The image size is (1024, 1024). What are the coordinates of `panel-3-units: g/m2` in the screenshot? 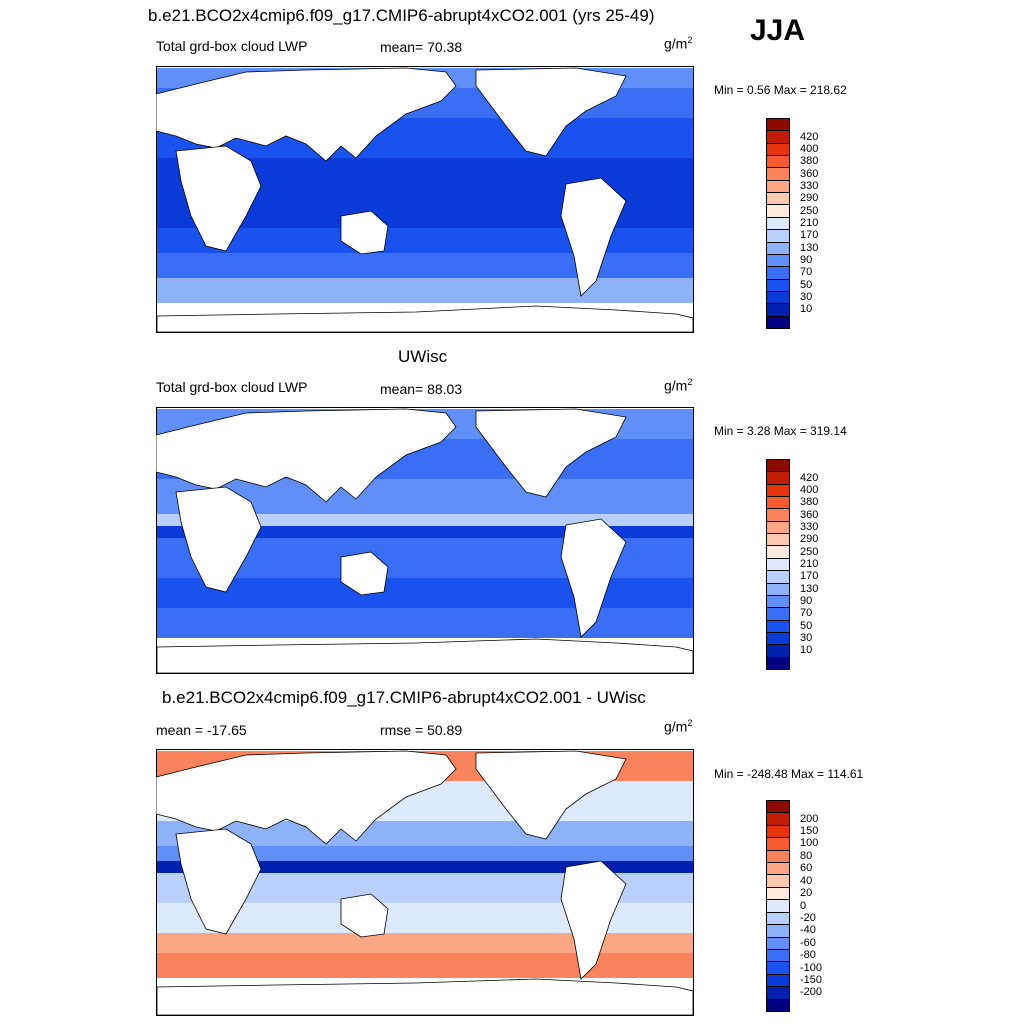 It's located at (678, 726).